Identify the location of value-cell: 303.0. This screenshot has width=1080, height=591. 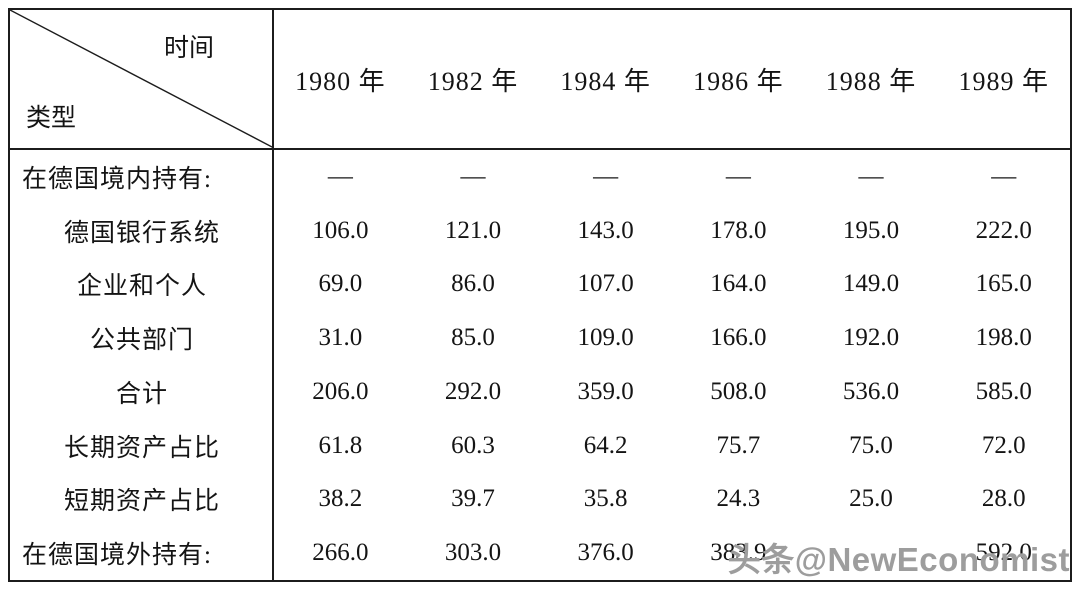
(473, 553).